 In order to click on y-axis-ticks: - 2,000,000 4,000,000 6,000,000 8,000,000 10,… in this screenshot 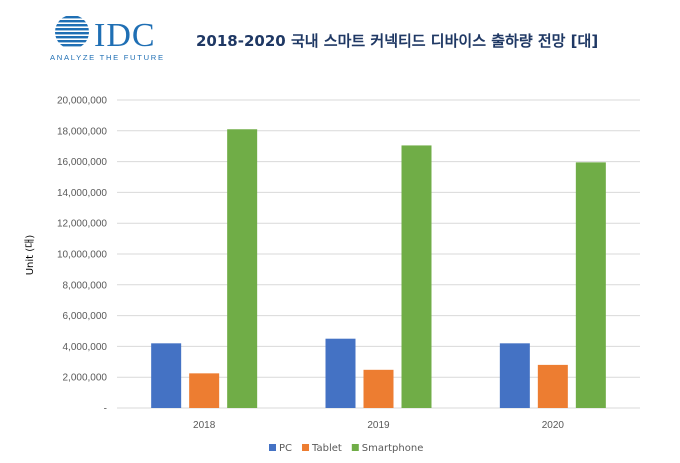, I will do `click(82, 255)`.